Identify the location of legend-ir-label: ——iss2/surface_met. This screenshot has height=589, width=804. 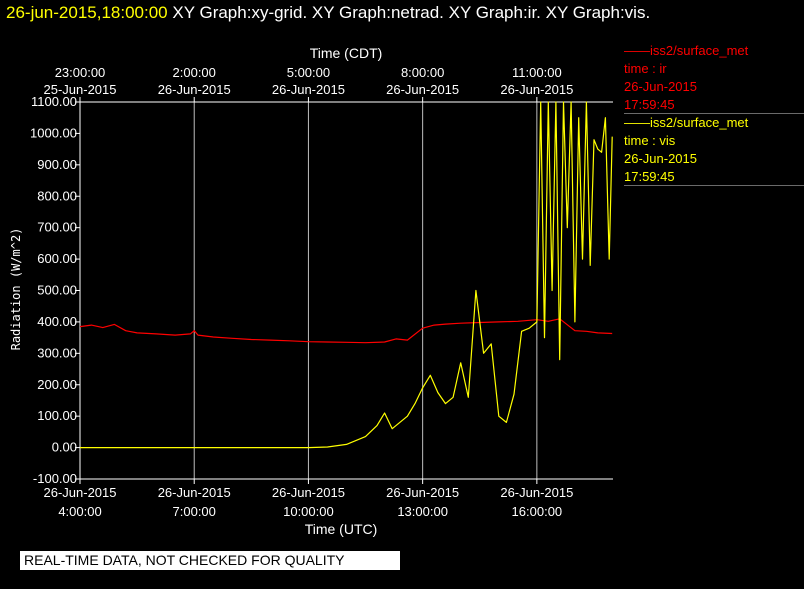
(686, 50).